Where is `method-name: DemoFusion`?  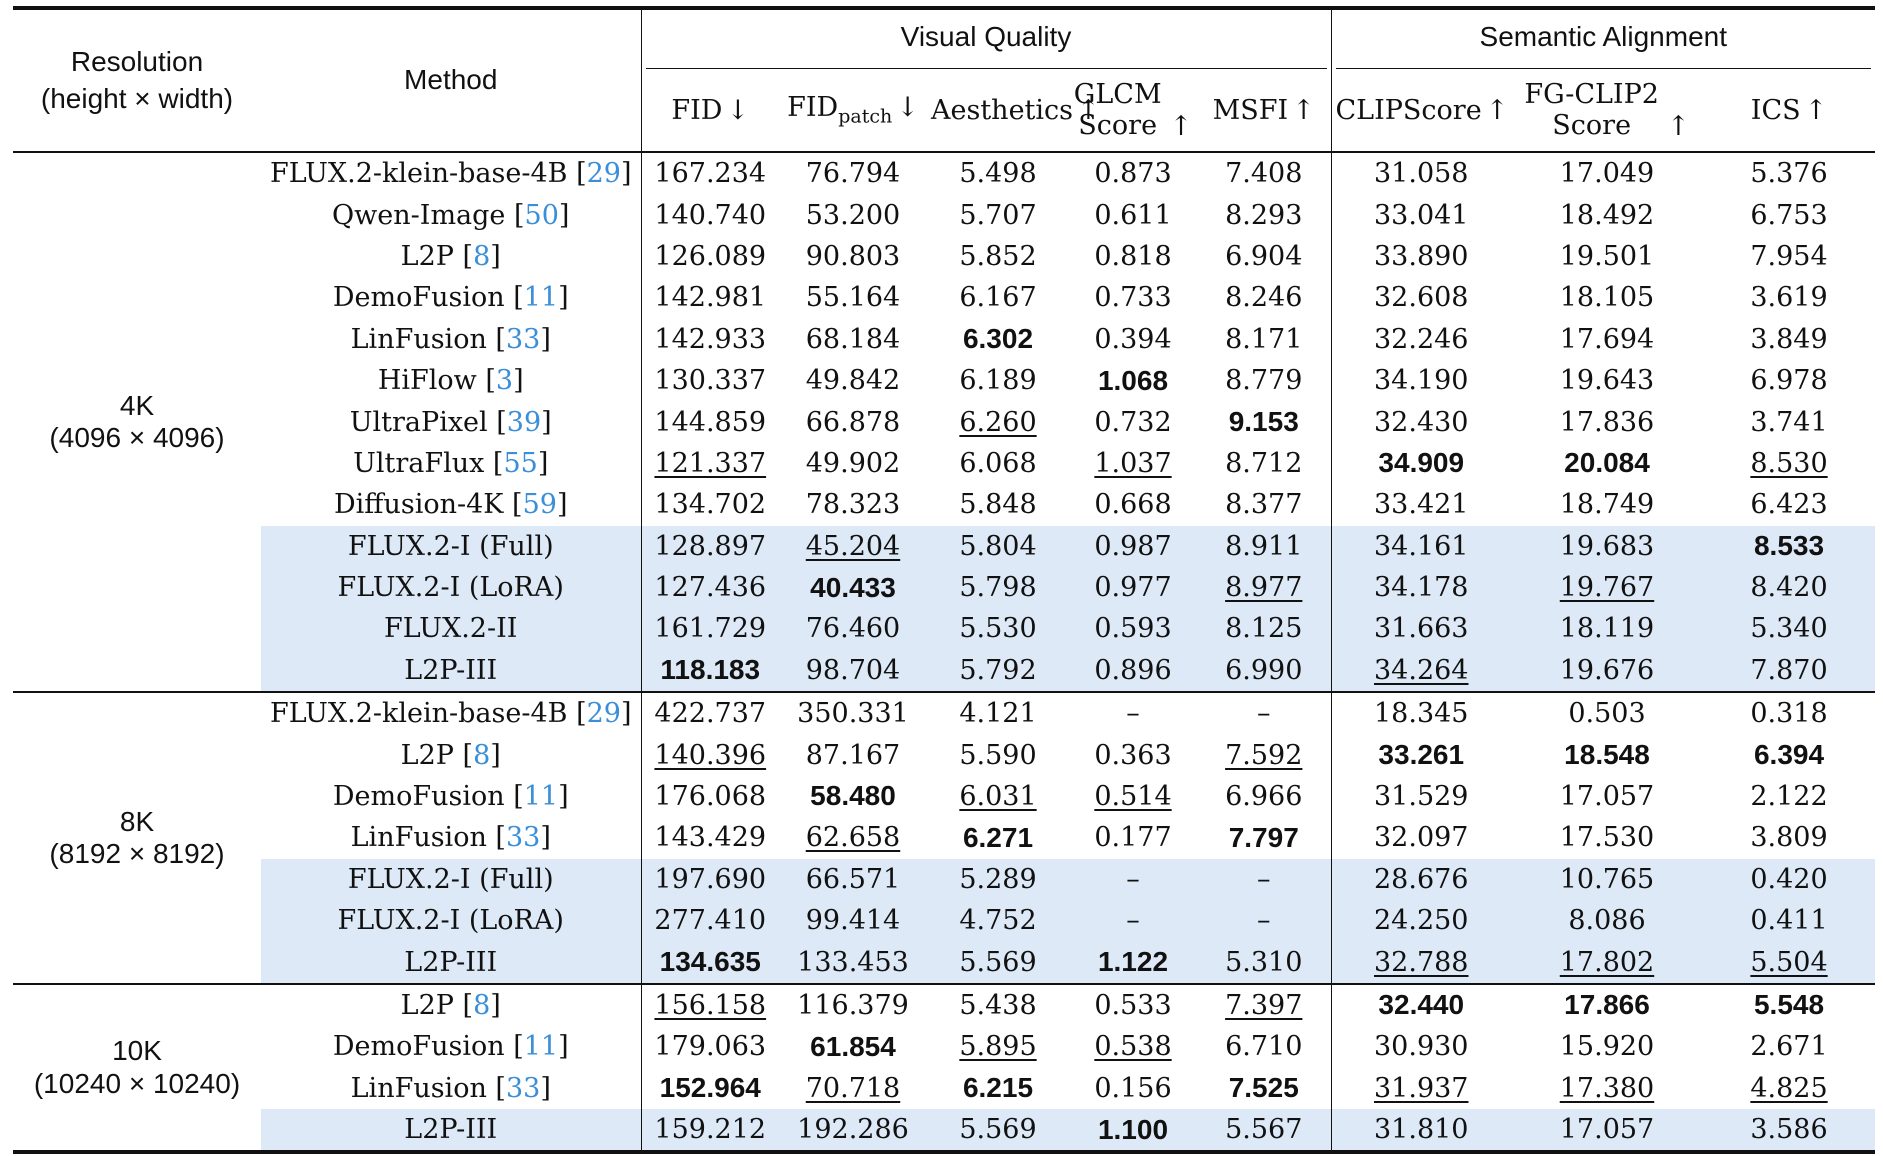
method-name: DemoFusion is located at coordinates (418, 1047).